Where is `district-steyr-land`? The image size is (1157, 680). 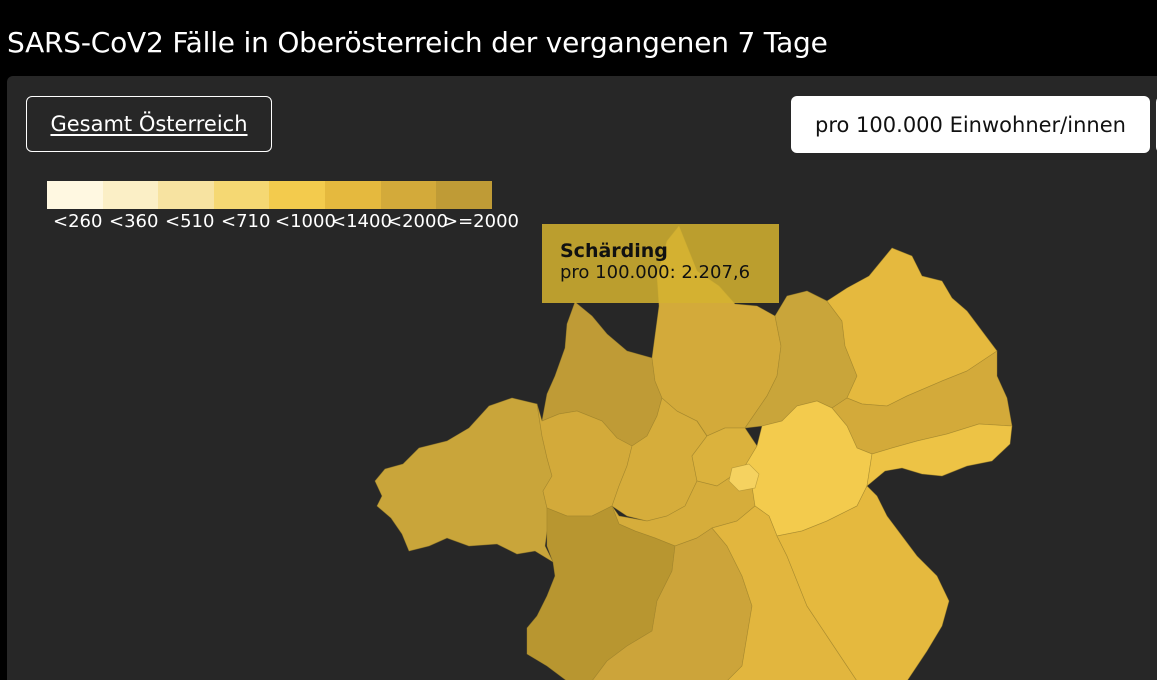 district-steyr-land is located at coordinates (863, 582).